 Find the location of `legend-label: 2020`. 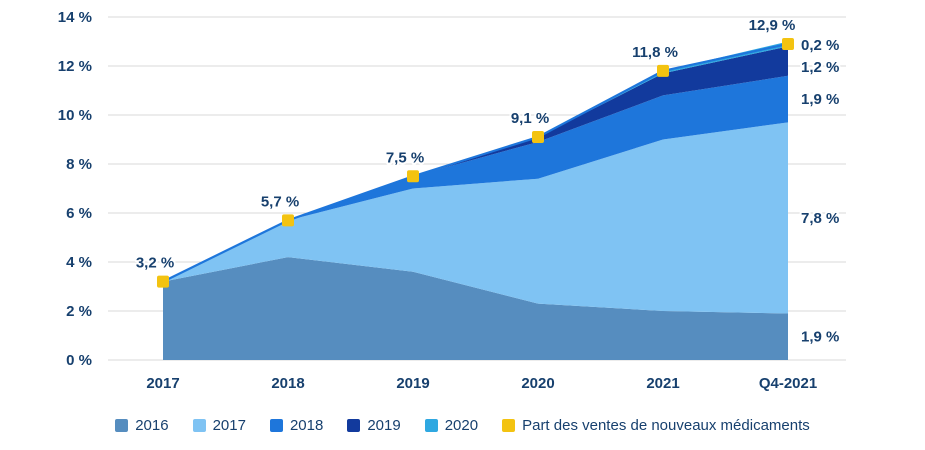

legend-label: 2020 is located at coordinates (461, 425).